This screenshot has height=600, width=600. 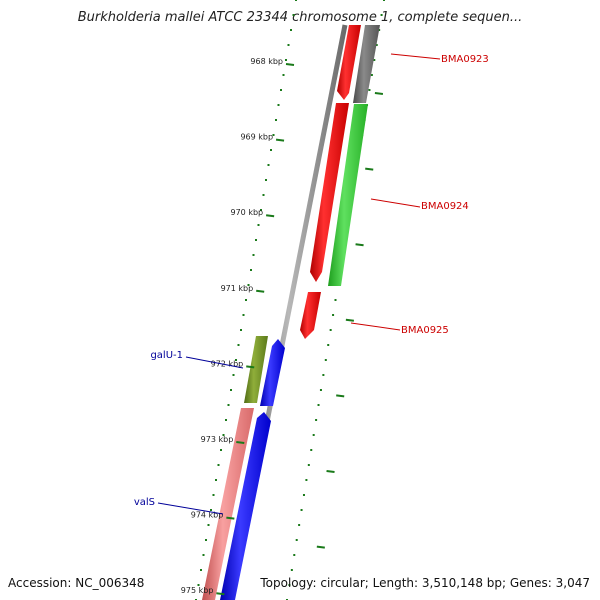 What do you see at coordinates (266, 61) in the screenshot?
I see `tick-label: 968 kbp` at bounding box center [266, 61].